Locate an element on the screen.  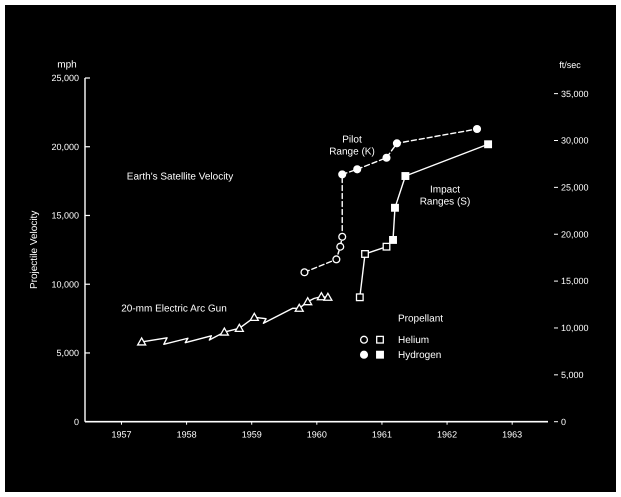
y2-axis-title: ft/sec is located at coordinates (570, 65).